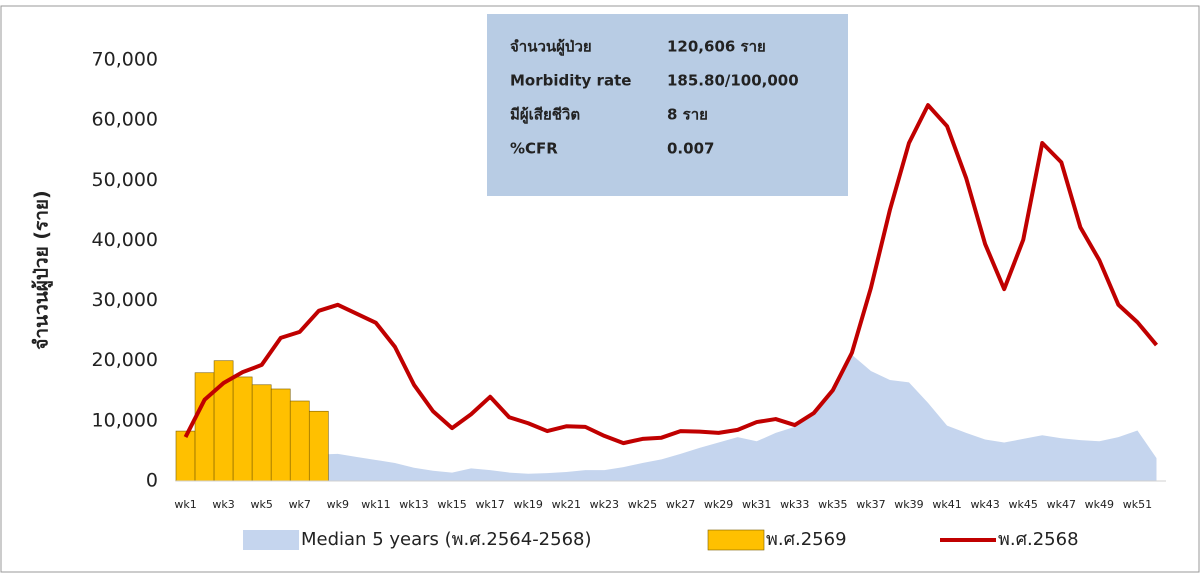 Image resolution: width=1201 pixels, height=574 pixels. I want to click on x-tick-label: wk27, so click(680, 504).